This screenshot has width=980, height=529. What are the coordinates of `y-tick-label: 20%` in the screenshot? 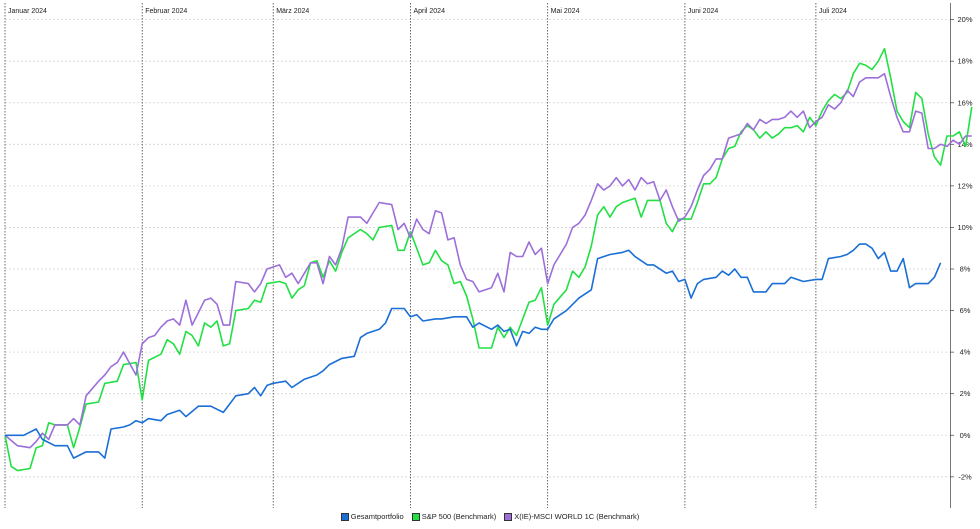 It's located at (964, 19).